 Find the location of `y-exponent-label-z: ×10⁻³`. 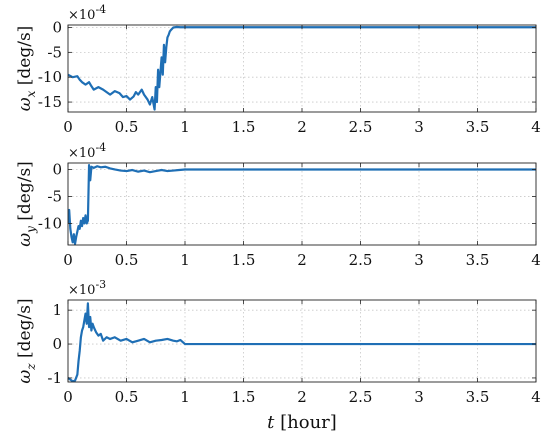

y-exponent-label-z: ×10⁻³ is located at coordinates (87, 288).